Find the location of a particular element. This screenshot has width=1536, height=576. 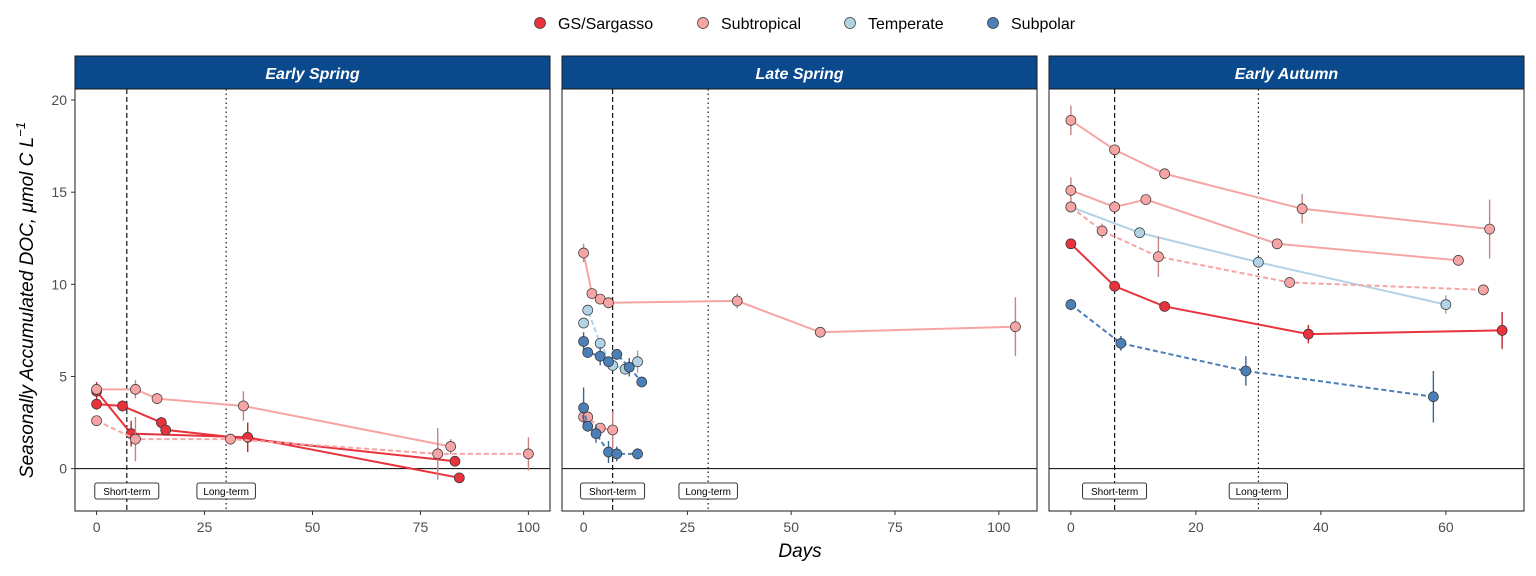

y-tick-label: 10 is located at coordinates (59, 284).